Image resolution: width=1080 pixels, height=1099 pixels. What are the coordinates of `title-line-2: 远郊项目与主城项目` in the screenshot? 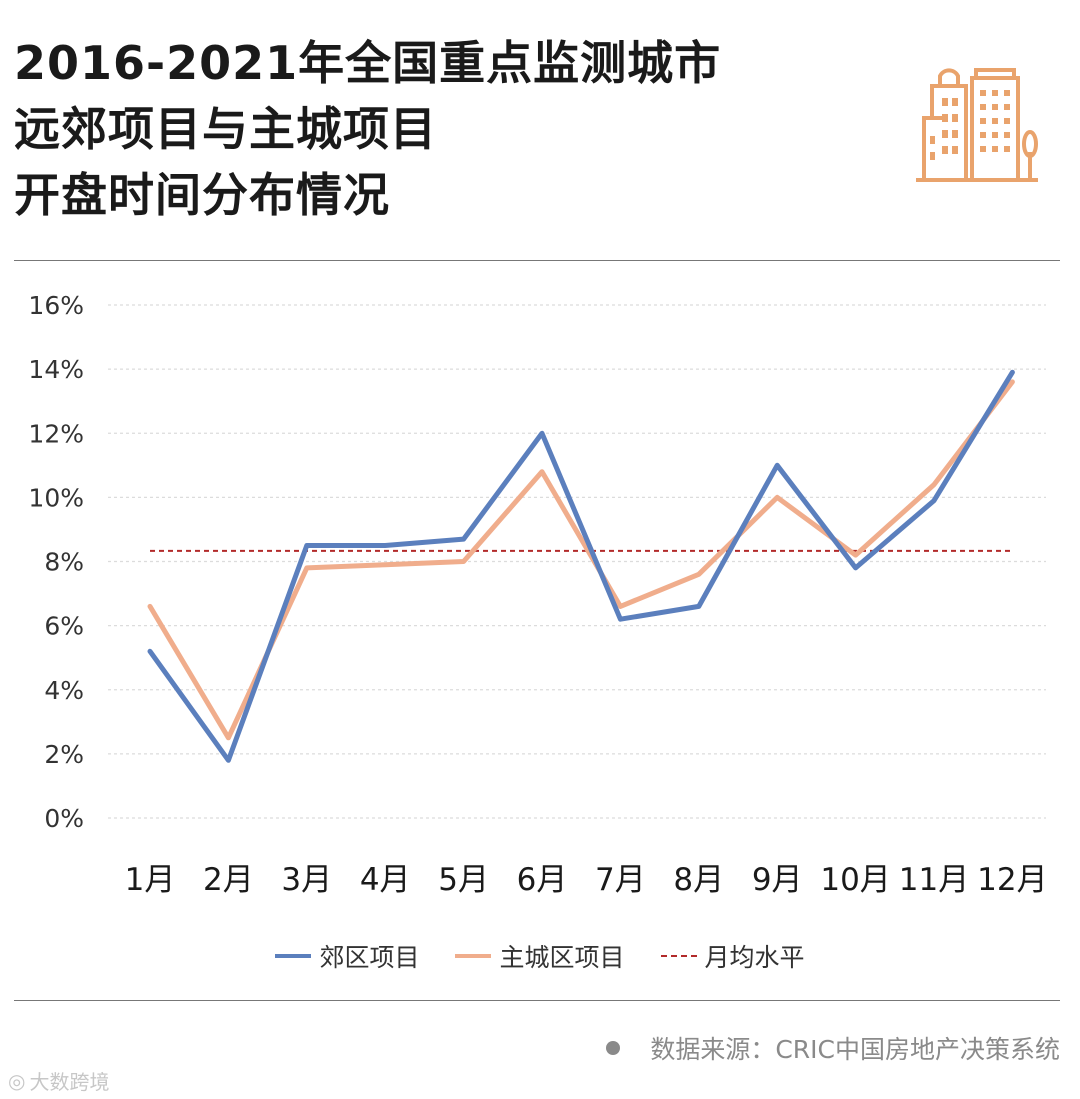 It's located at (225, 129).